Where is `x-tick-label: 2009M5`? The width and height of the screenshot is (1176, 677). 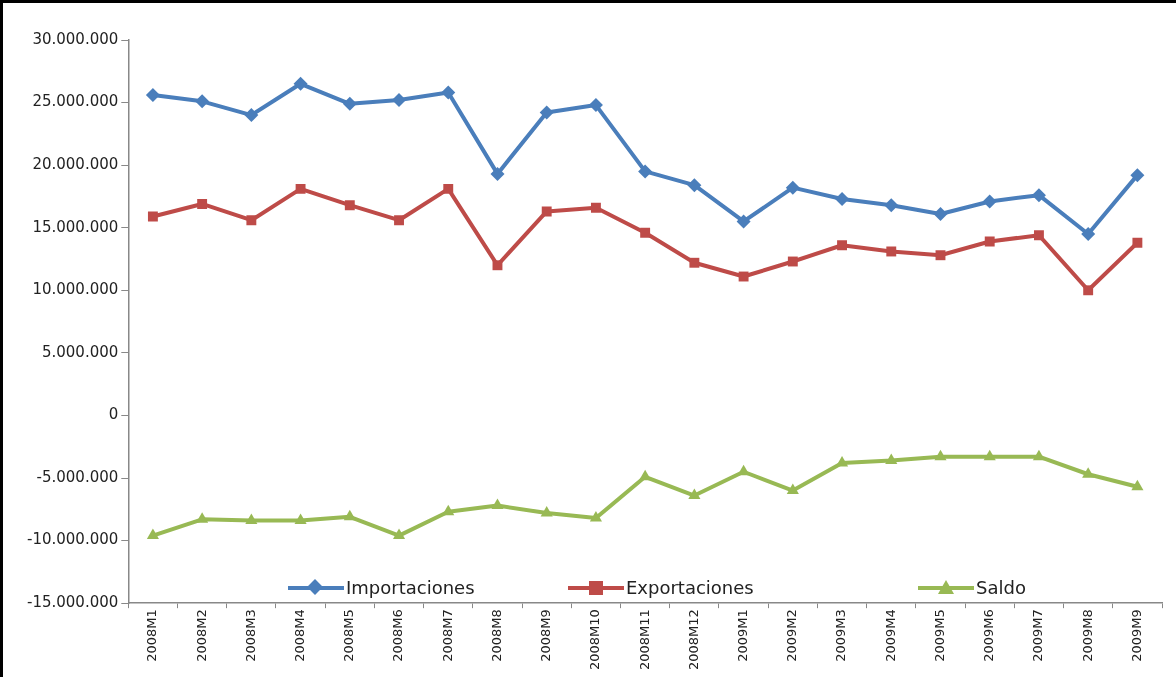
x-tick-label: 2009M5 is located at coordinates (939, 635).